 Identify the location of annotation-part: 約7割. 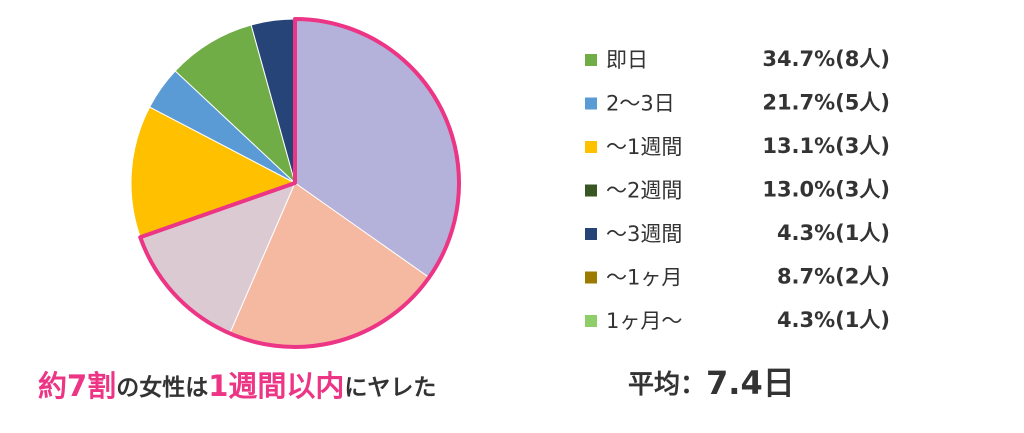
(77, 386).